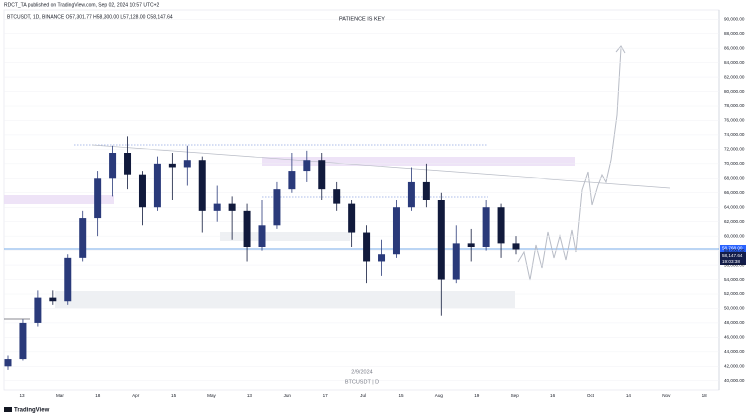  Describe the element at coordinates (285, 299) in the screenshot. I see `demand-zone` at that location.